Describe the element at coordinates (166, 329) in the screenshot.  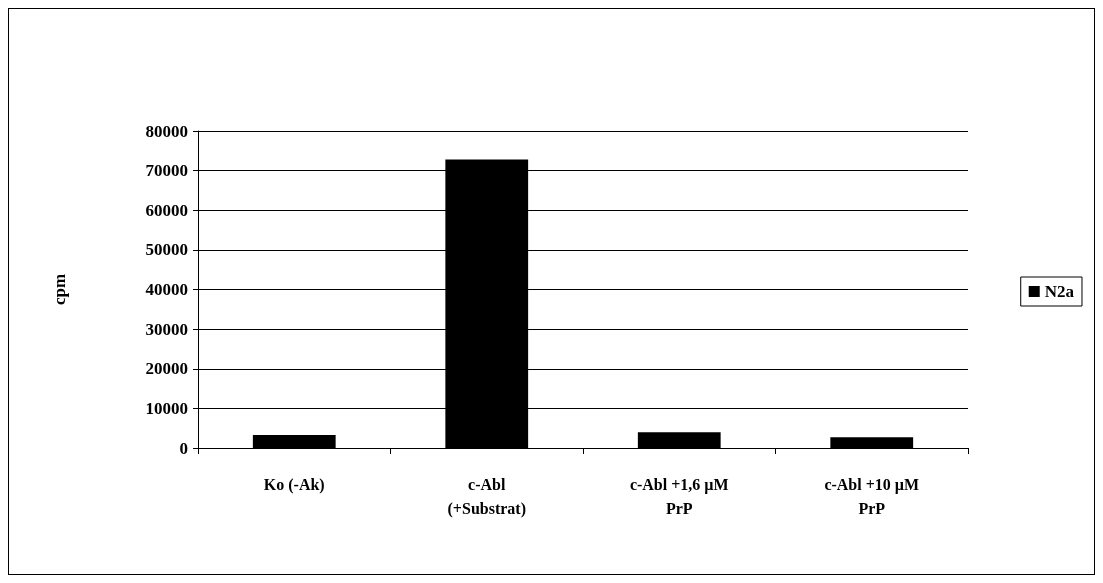
I see `y-tick-label: 30000` at that location.